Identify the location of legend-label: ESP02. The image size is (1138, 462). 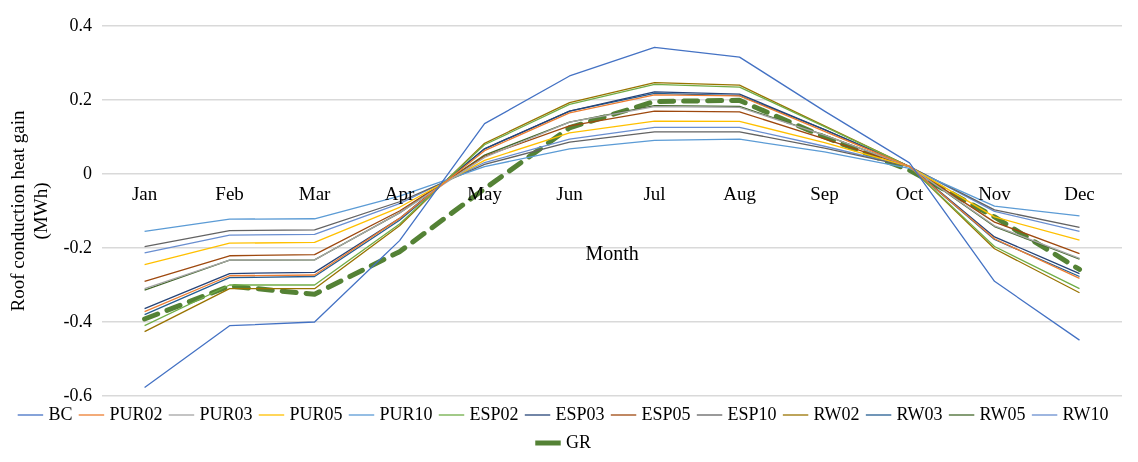
(494, 413).